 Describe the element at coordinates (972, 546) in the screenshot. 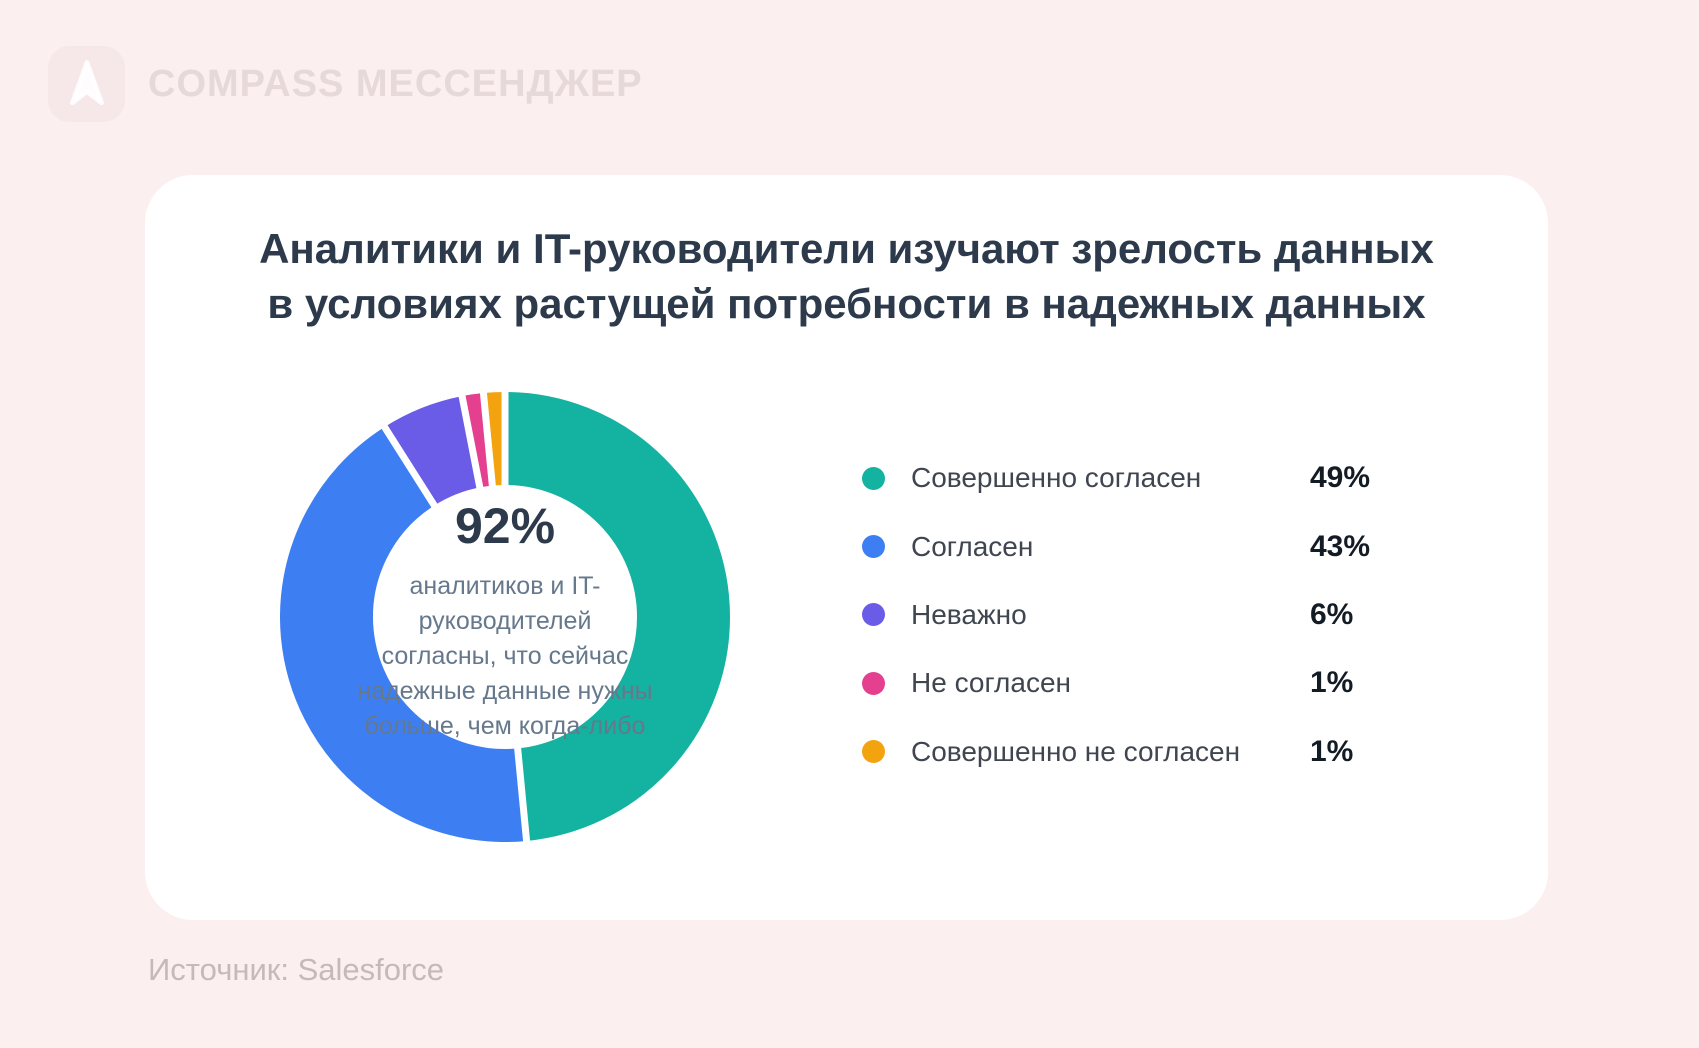

I see `legend-label: Согласен` at that location.